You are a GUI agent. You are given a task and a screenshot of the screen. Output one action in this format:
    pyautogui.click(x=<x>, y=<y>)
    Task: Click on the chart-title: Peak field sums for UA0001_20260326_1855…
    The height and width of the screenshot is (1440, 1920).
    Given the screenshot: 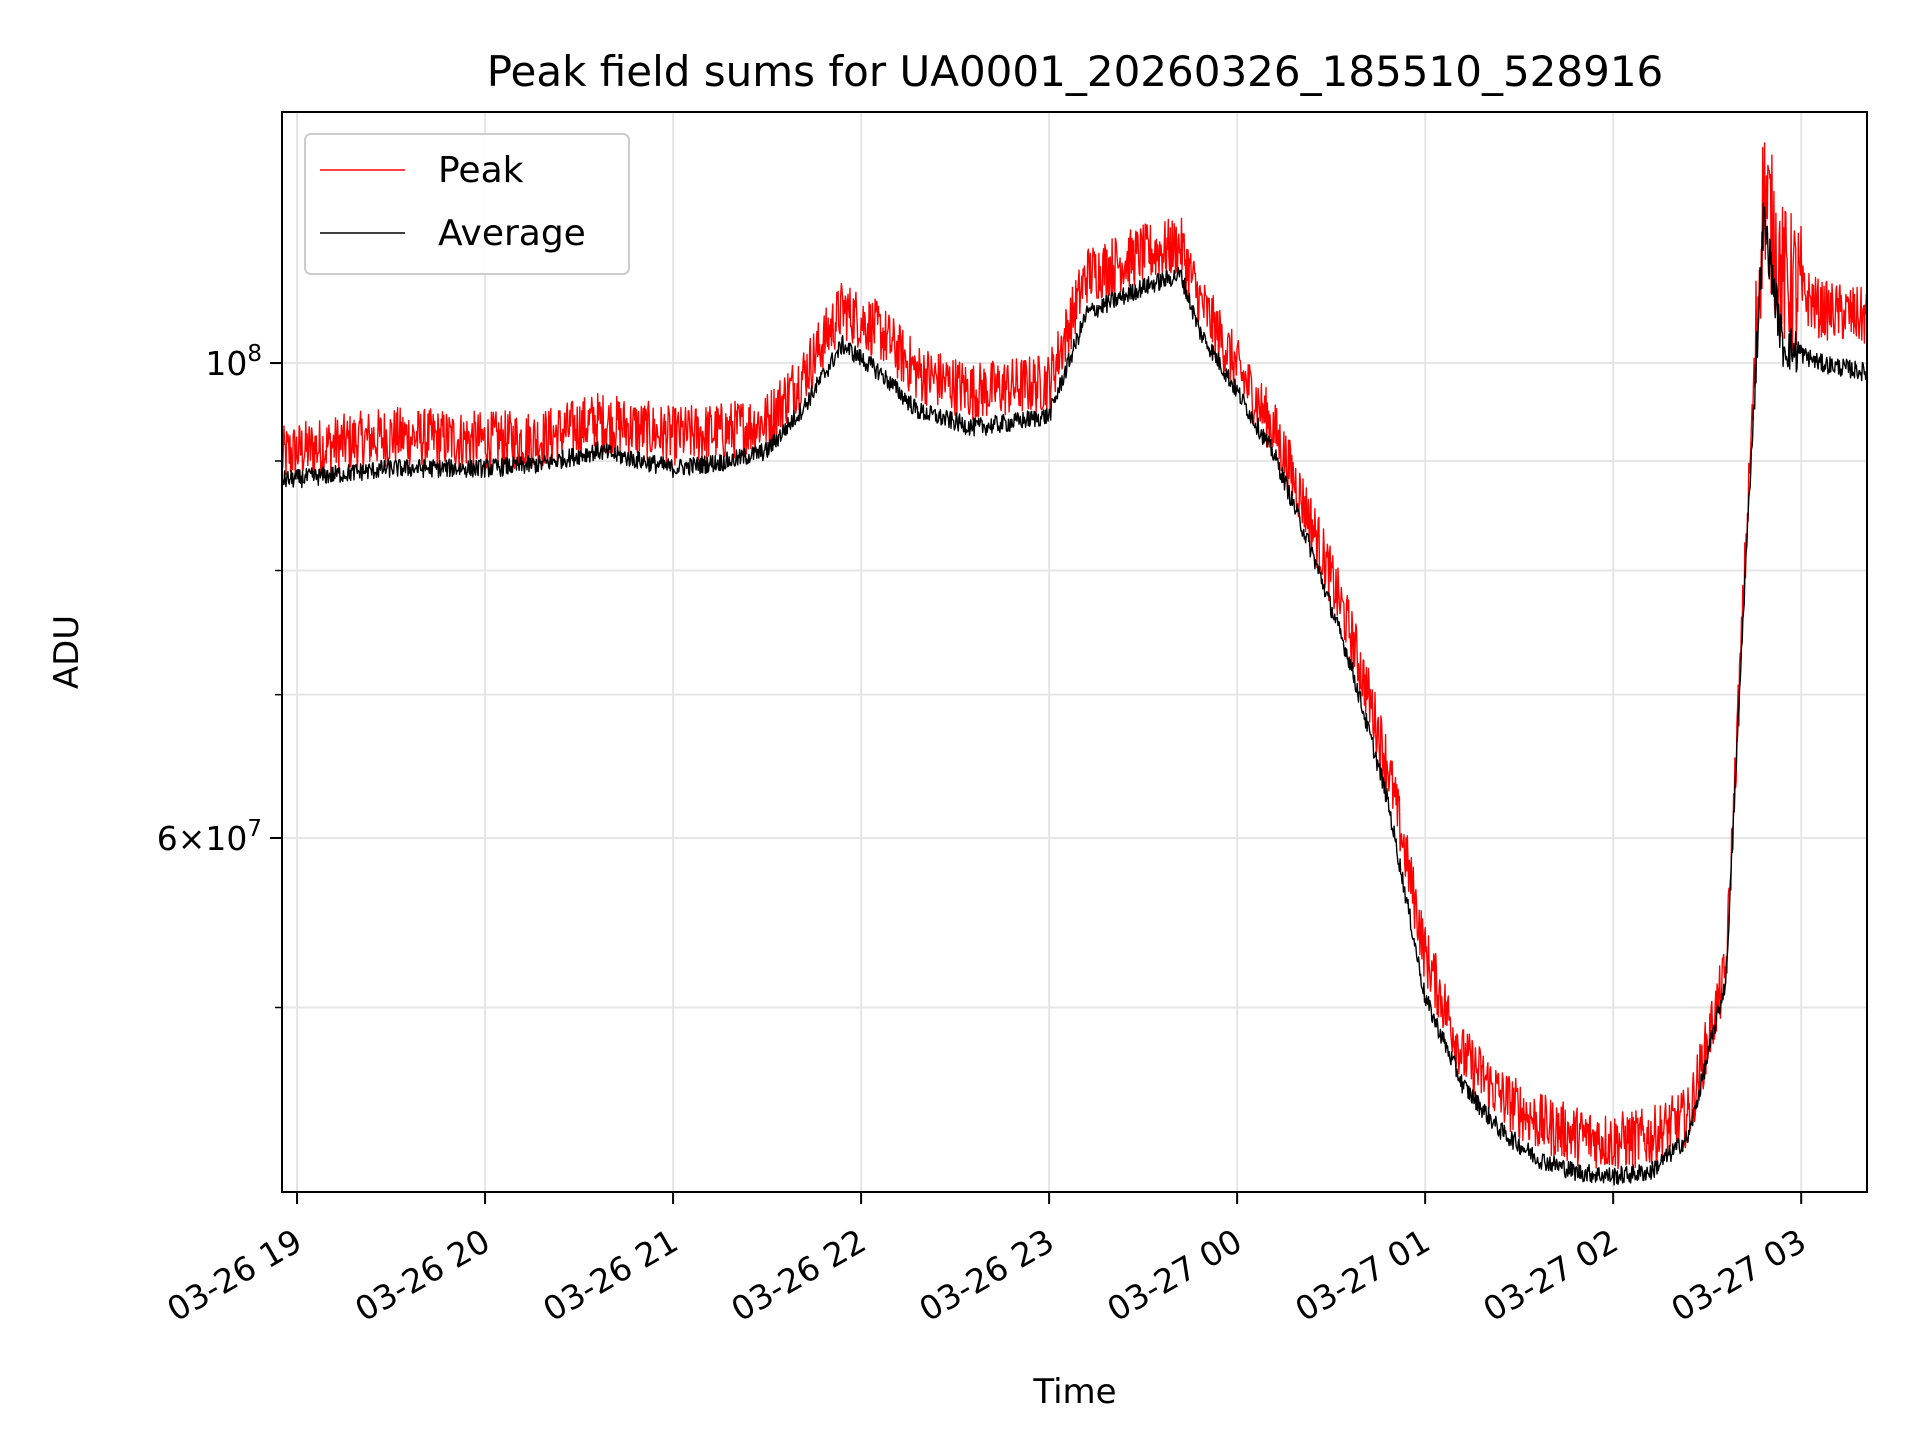 What is the action you would take?
    pyautogui.click(x=1075, y=71)
    